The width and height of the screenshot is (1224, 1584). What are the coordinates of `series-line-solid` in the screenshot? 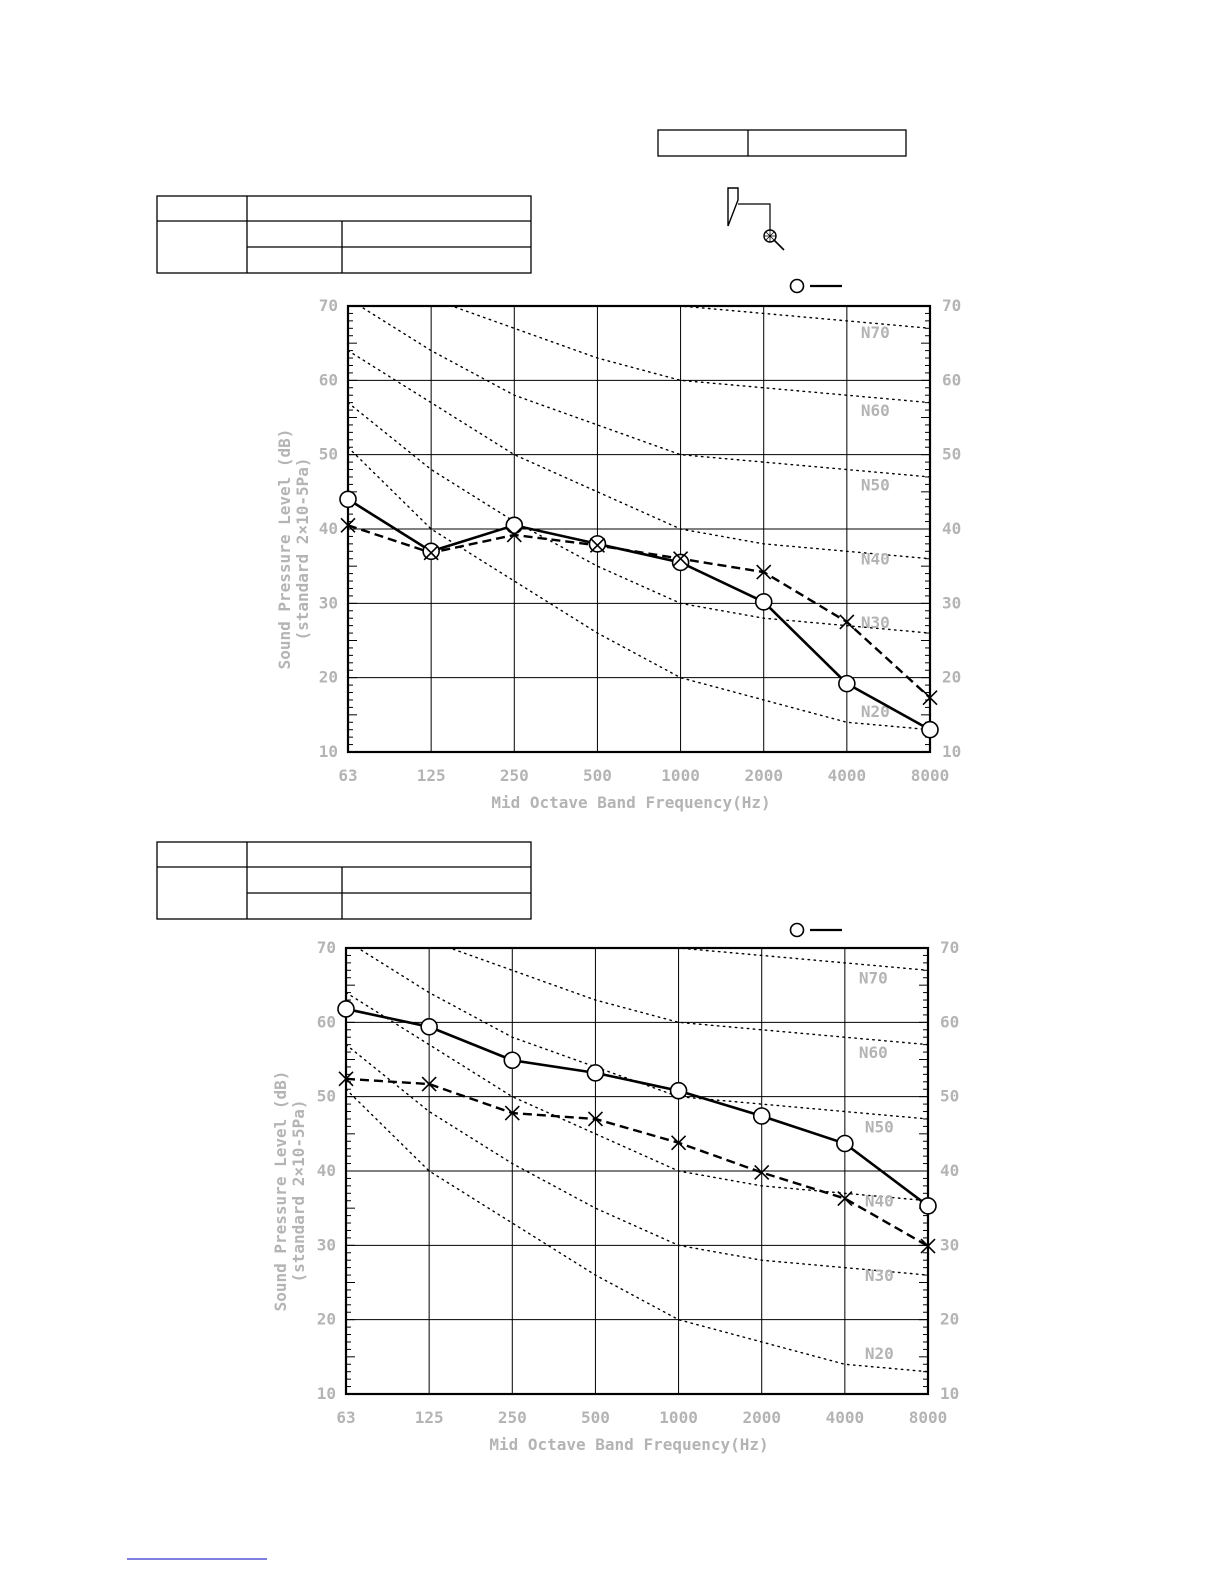 It's located at (637, 1107).